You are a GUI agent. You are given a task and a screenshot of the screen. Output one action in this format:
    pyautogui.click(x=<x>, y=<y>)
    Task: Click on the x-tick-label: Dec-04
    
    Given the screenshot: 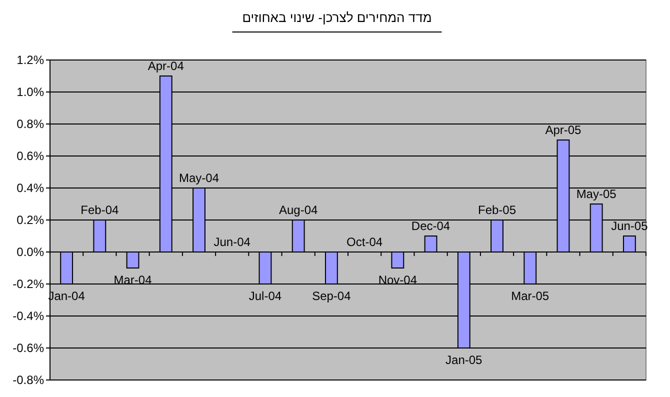 What is the action you would take?
    pyautogui.click(x=430, y=226)
    